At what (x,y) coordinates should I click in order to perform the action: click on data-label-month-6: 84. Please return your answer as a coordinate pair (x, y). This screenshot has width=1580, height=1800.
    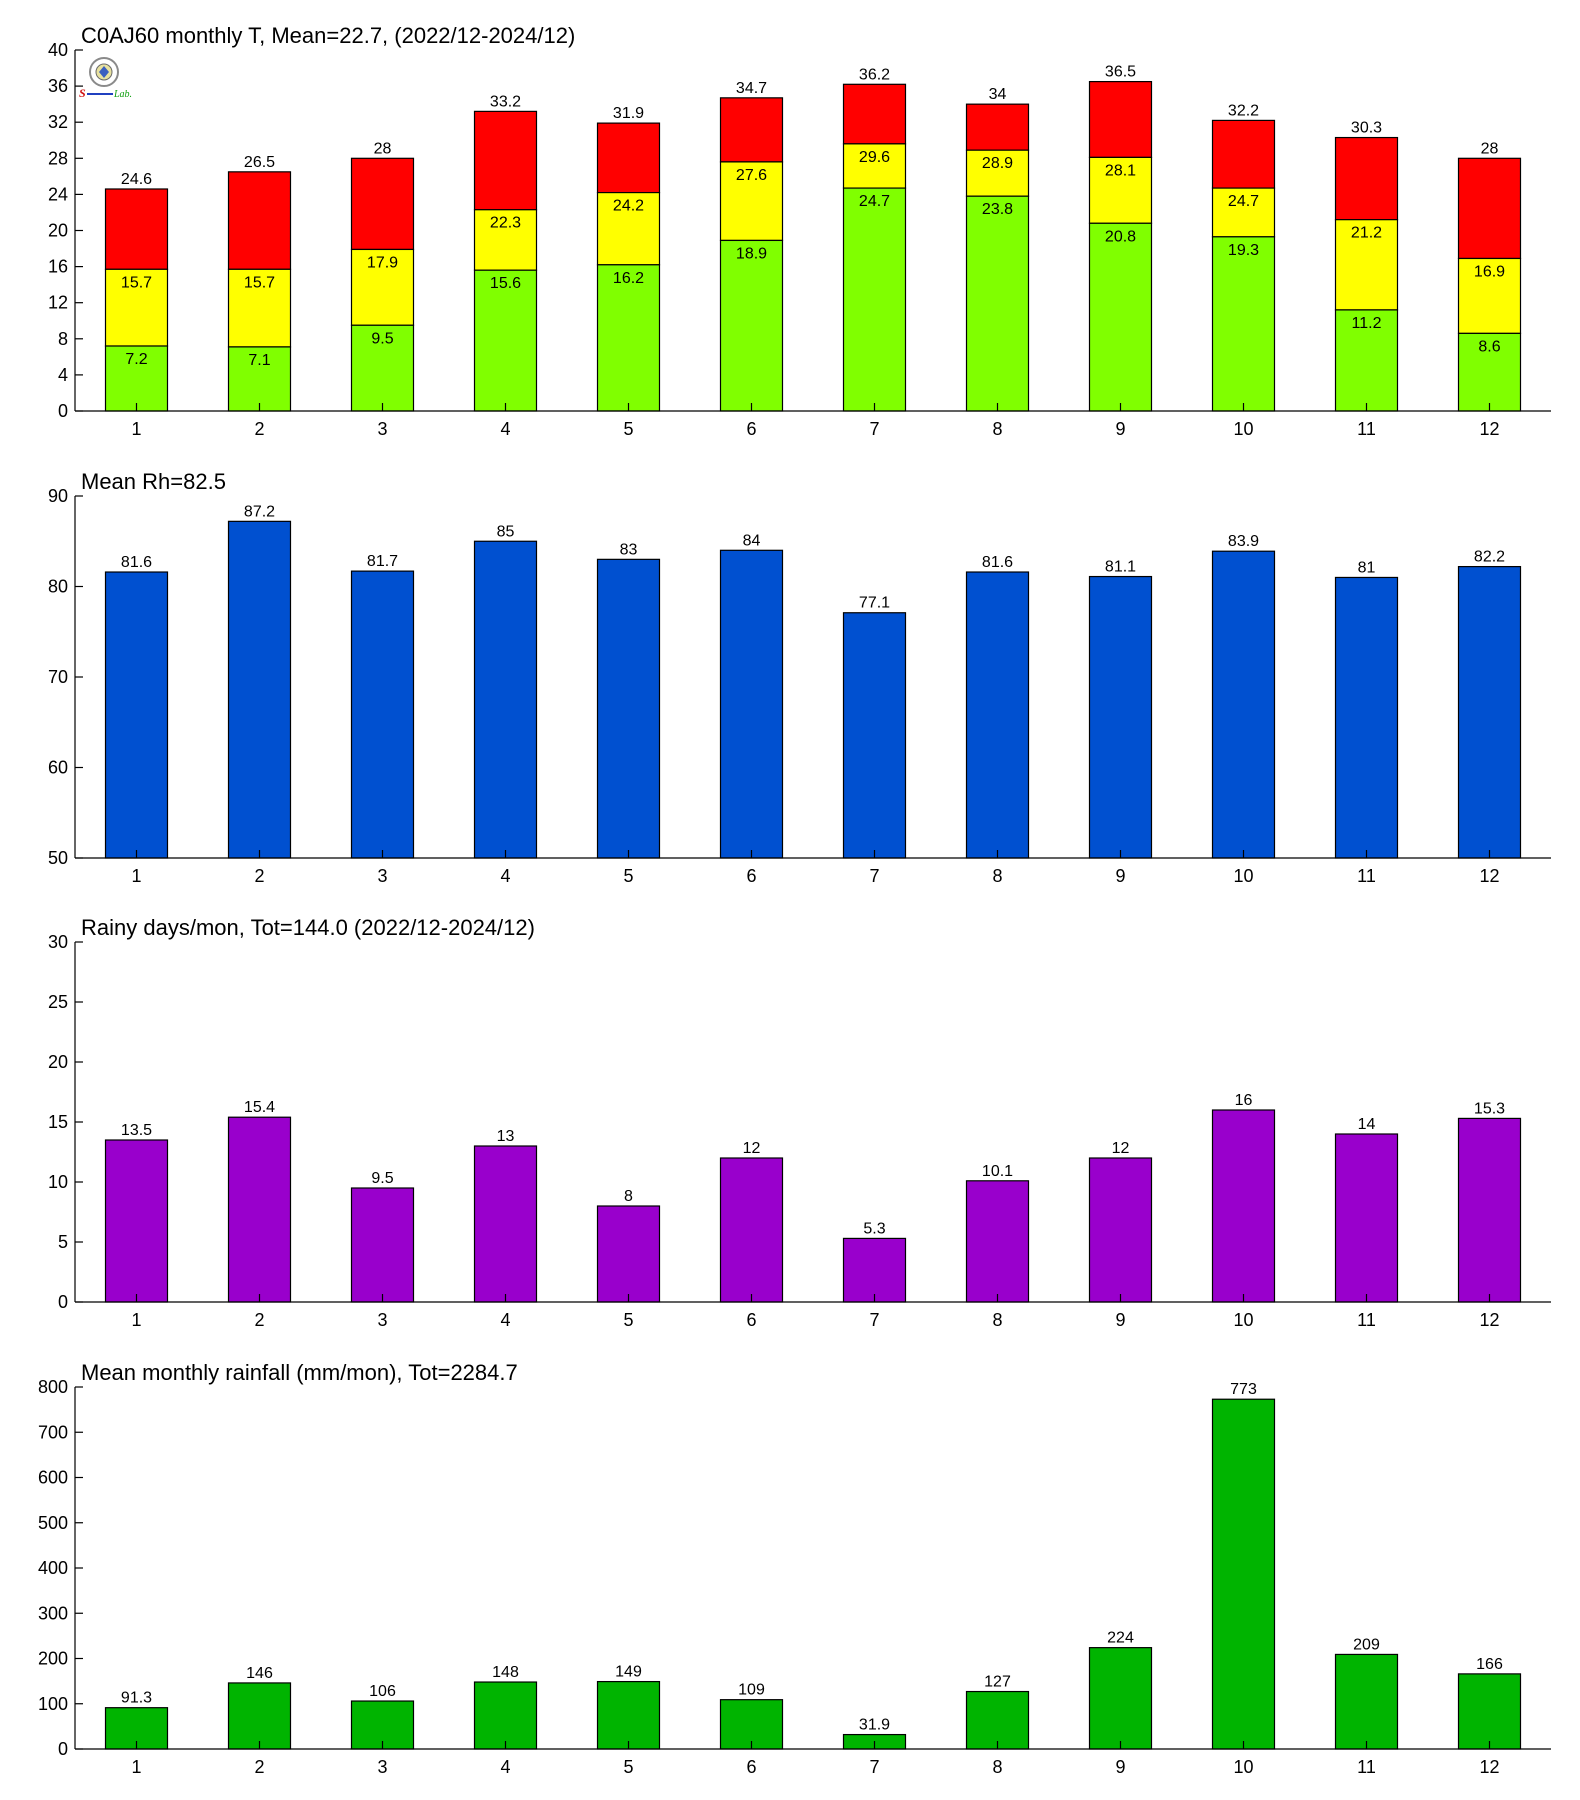
    Looking at the image, I should click on (752, 540).